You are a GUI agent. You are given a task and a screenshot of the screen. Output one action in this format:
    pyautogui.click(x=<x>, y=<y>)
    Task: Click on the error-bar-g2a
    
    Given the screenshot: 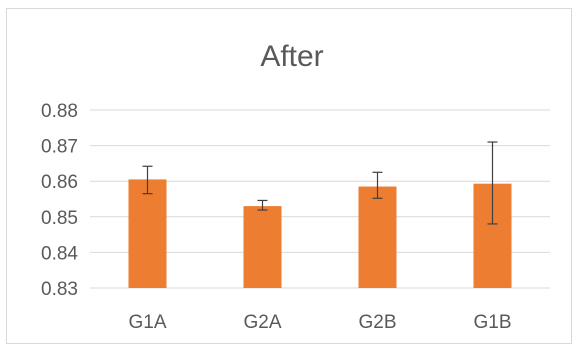 What is the action you would take?
    pyautogui.click(x=262, y=205)
    